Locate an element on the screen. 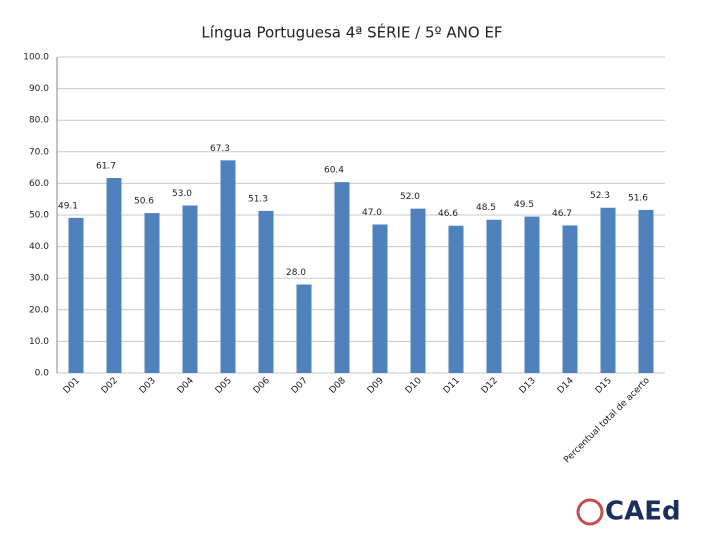  value-label: 46.6 is located at coordinates (448, 214).